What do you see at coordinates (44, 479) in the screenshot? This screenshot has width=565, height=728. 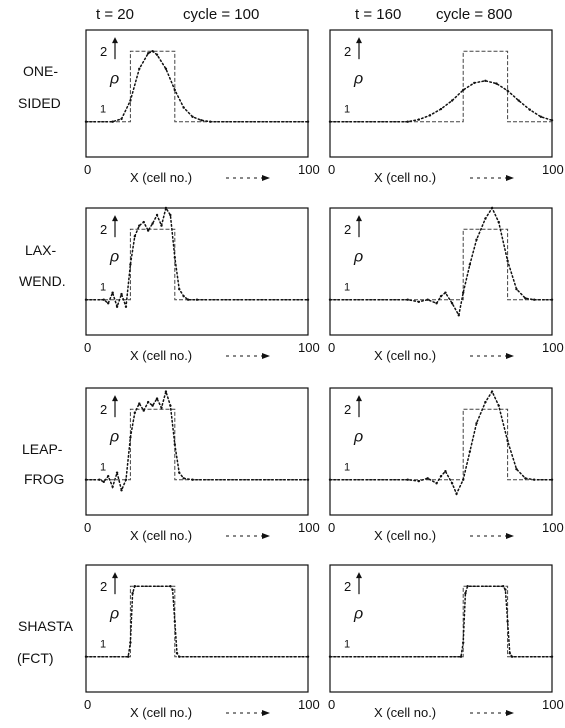 I see `row-label-leap-frog-line2: FROG` at bounding box center [44, 479].